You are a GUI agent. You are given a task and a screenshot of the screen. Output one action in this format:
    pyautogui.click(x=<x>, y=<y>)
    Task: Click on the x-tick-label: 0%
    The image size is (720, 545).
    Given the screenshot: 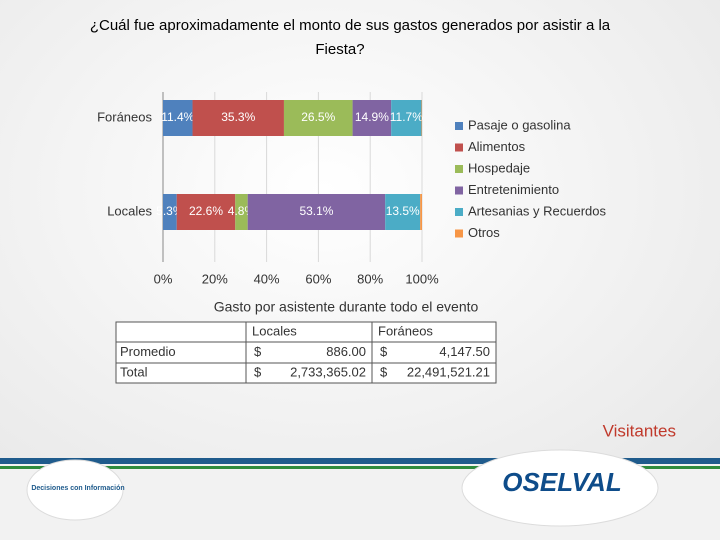 What is the action you would take?
    pyautogui.click(x=163, y=278)
    